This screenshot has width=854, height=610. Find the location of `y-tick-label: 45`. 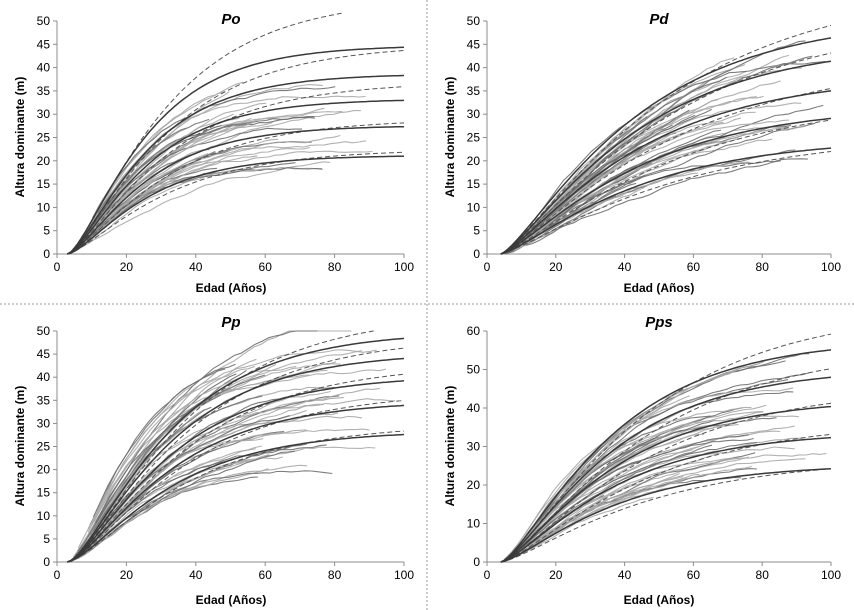

y-tick-label: 45 is located at coordinates (44, 44).